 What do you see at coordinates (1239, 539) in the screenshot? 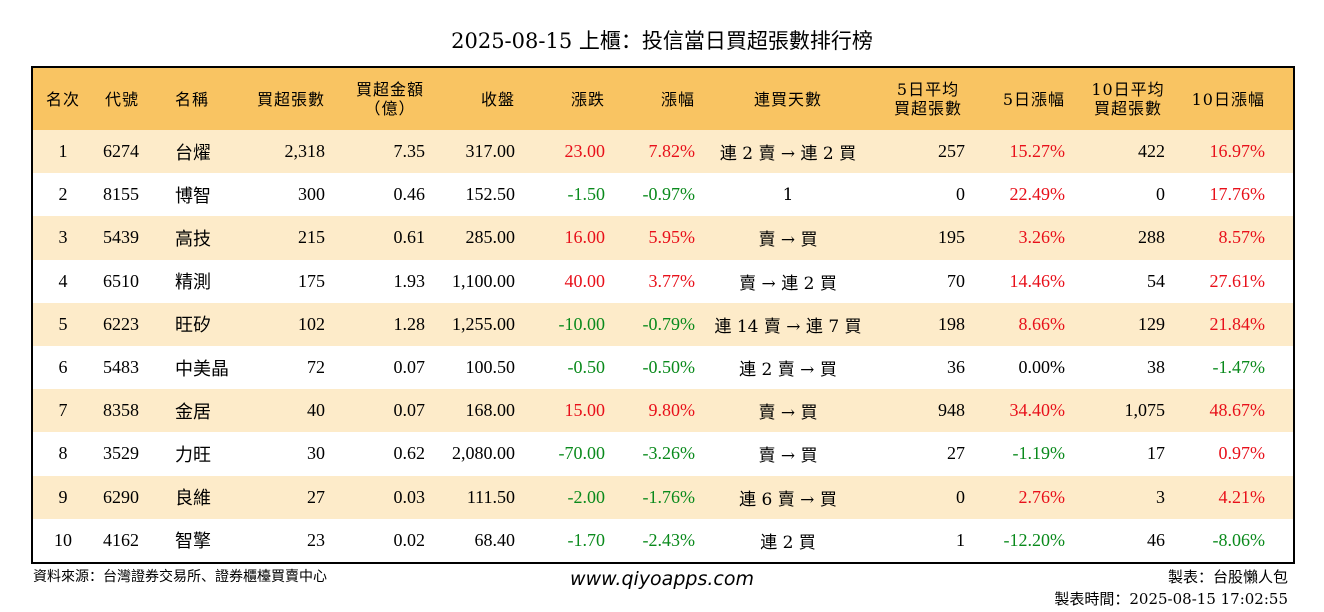
I see `cell-pct10: -8.06%` at bounding box center [1239, 539].